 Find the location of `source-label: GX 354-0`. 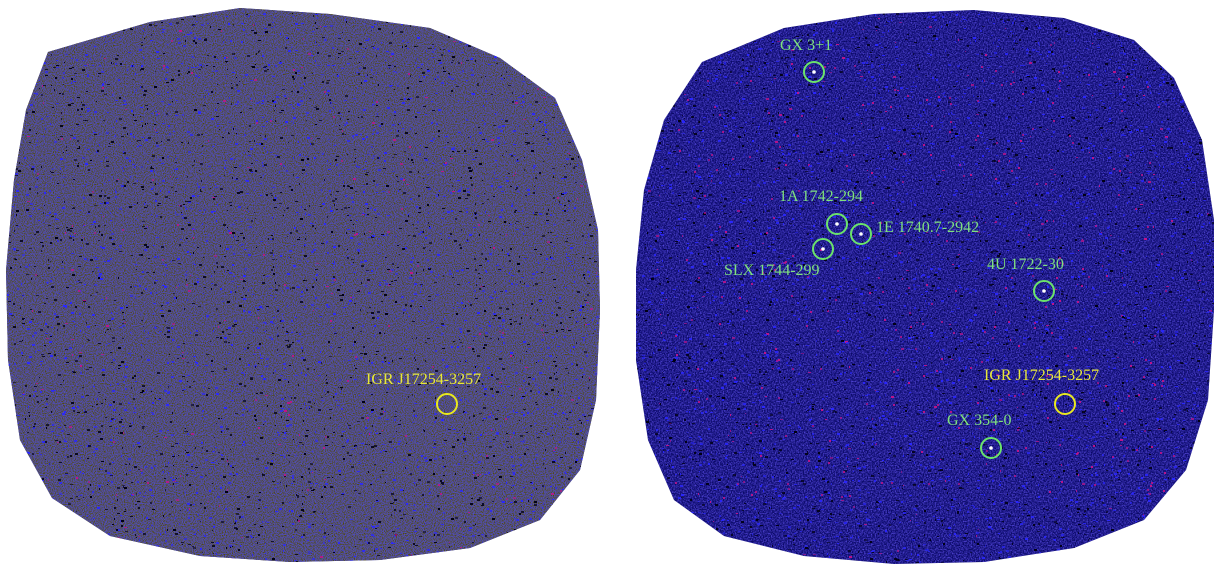

source-label: GX 354-0 is located at coordinates (979, 420).